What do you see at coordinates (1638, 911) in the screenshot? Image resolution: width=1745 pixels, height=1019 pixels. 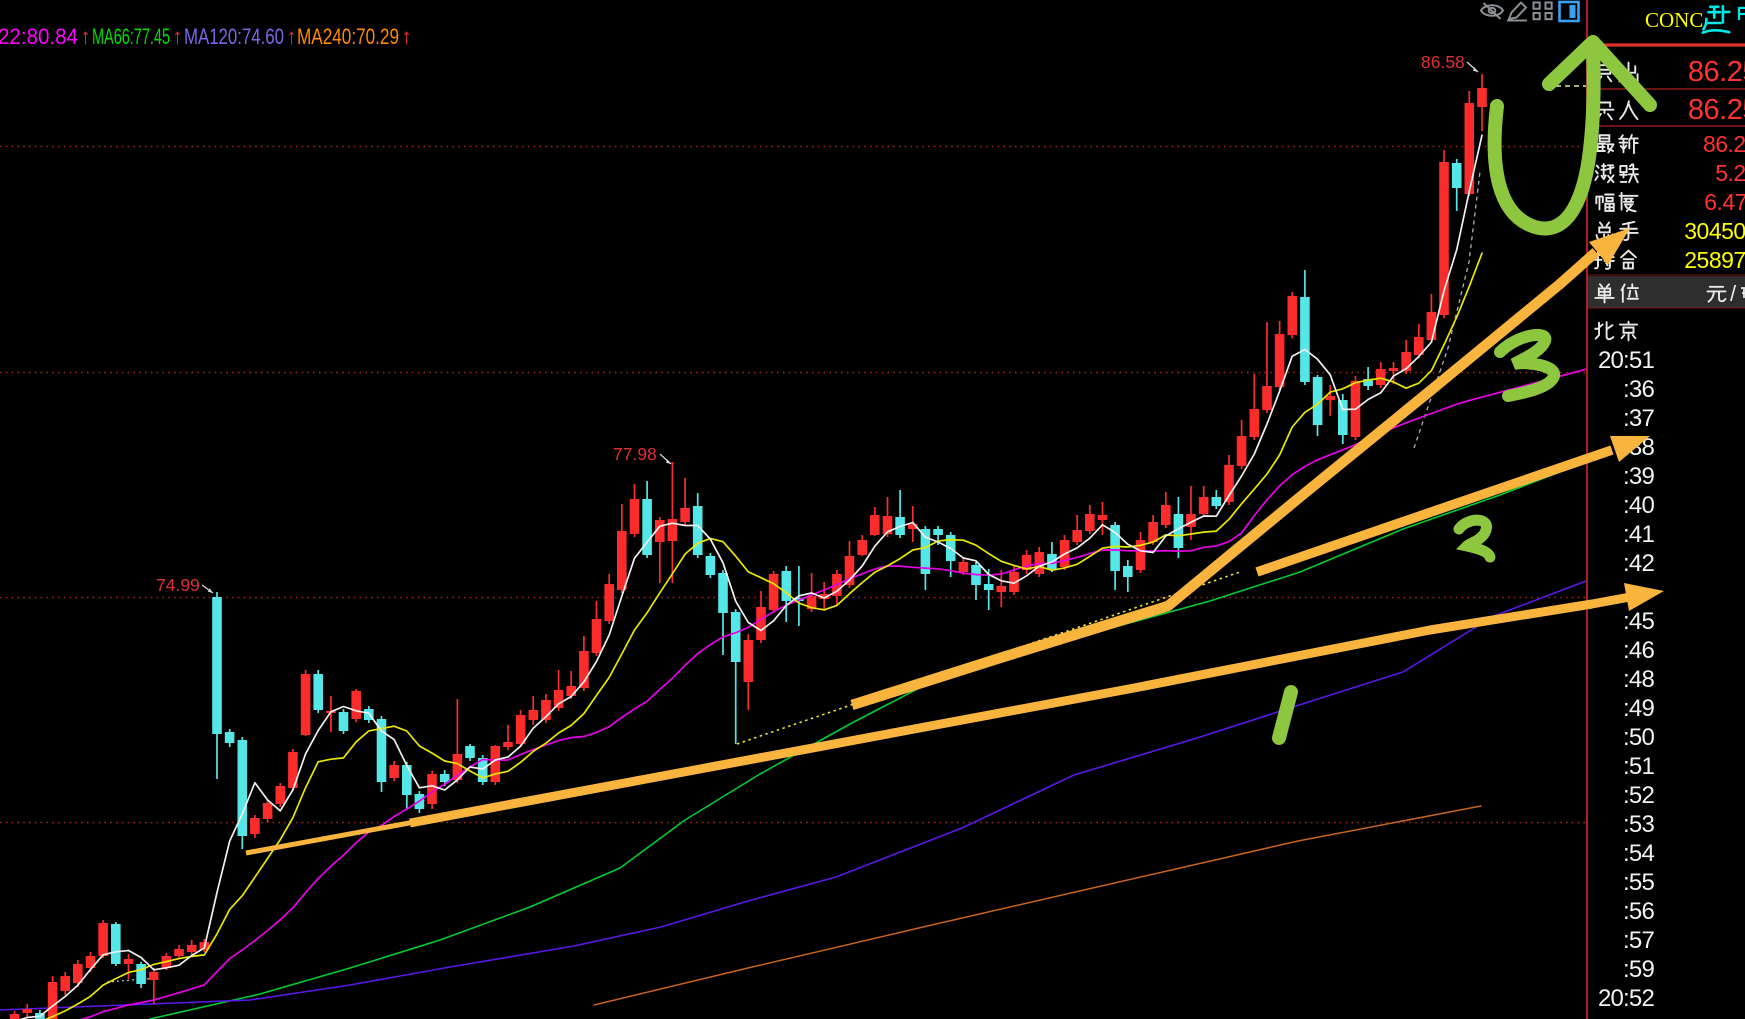 I see `svg-text: :56` at bounding box center [1638, 911].